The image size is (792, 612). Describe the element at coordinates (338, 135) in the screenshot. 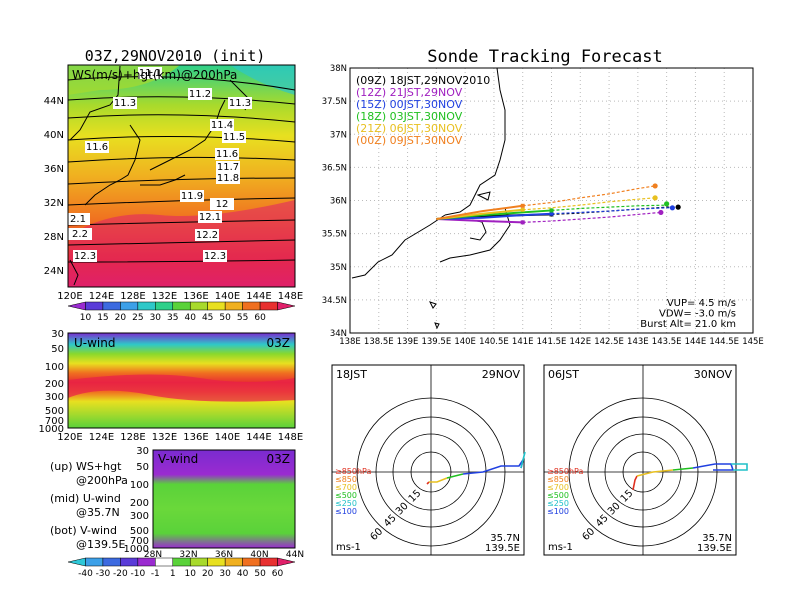

I see `track-y-tick: 37N` at that location.